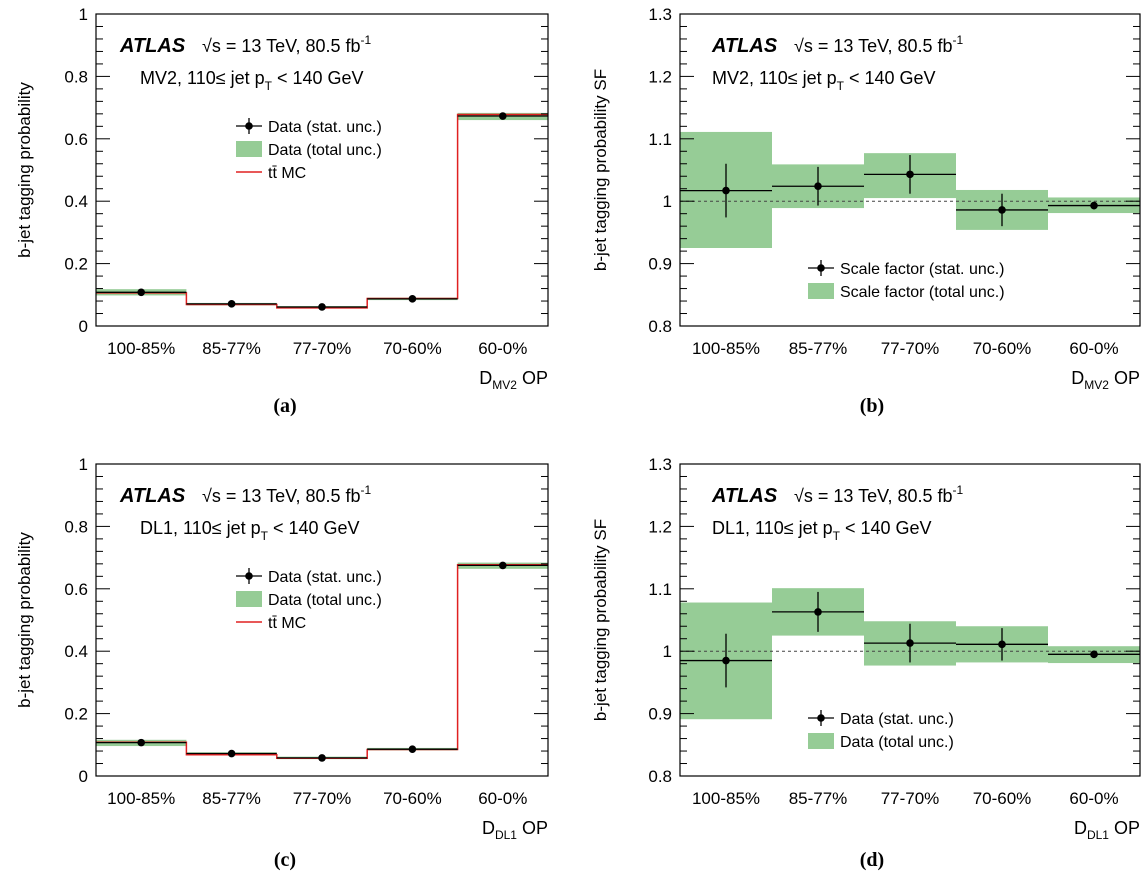  Describe the element at coordinates (285, 860) in the screenshot. I see `panel-label: (c)` at that location.